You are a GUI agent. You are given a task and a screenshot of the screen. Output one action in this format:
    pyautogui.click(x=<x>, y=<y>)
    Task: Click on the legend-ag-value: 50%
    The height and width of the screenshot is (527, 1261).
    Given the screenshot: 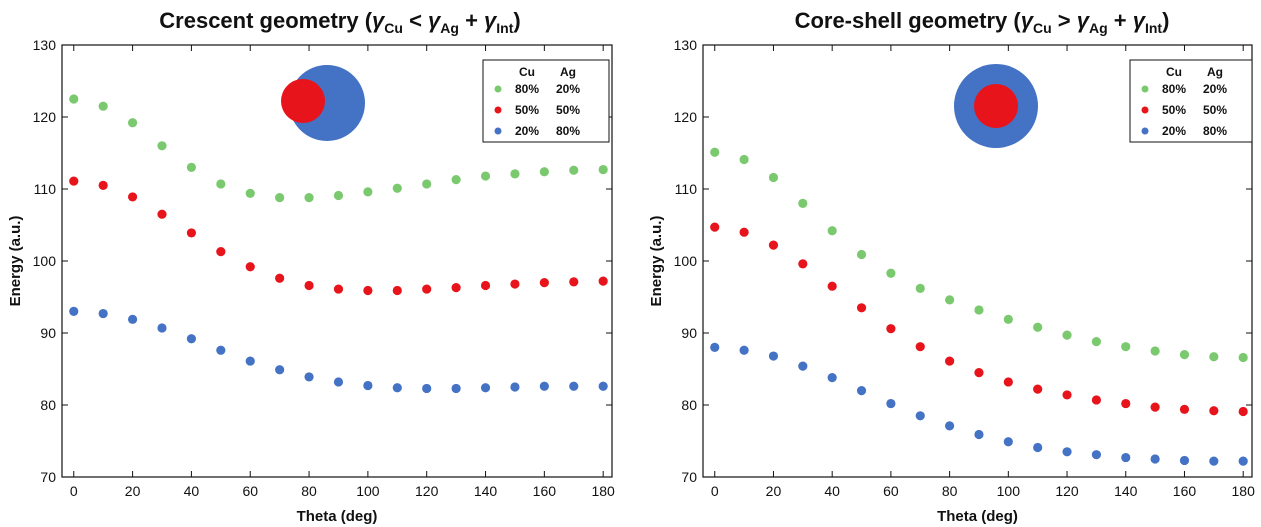 What is the action you would take?
    pyautogui.click(x=1215, y=110)
    